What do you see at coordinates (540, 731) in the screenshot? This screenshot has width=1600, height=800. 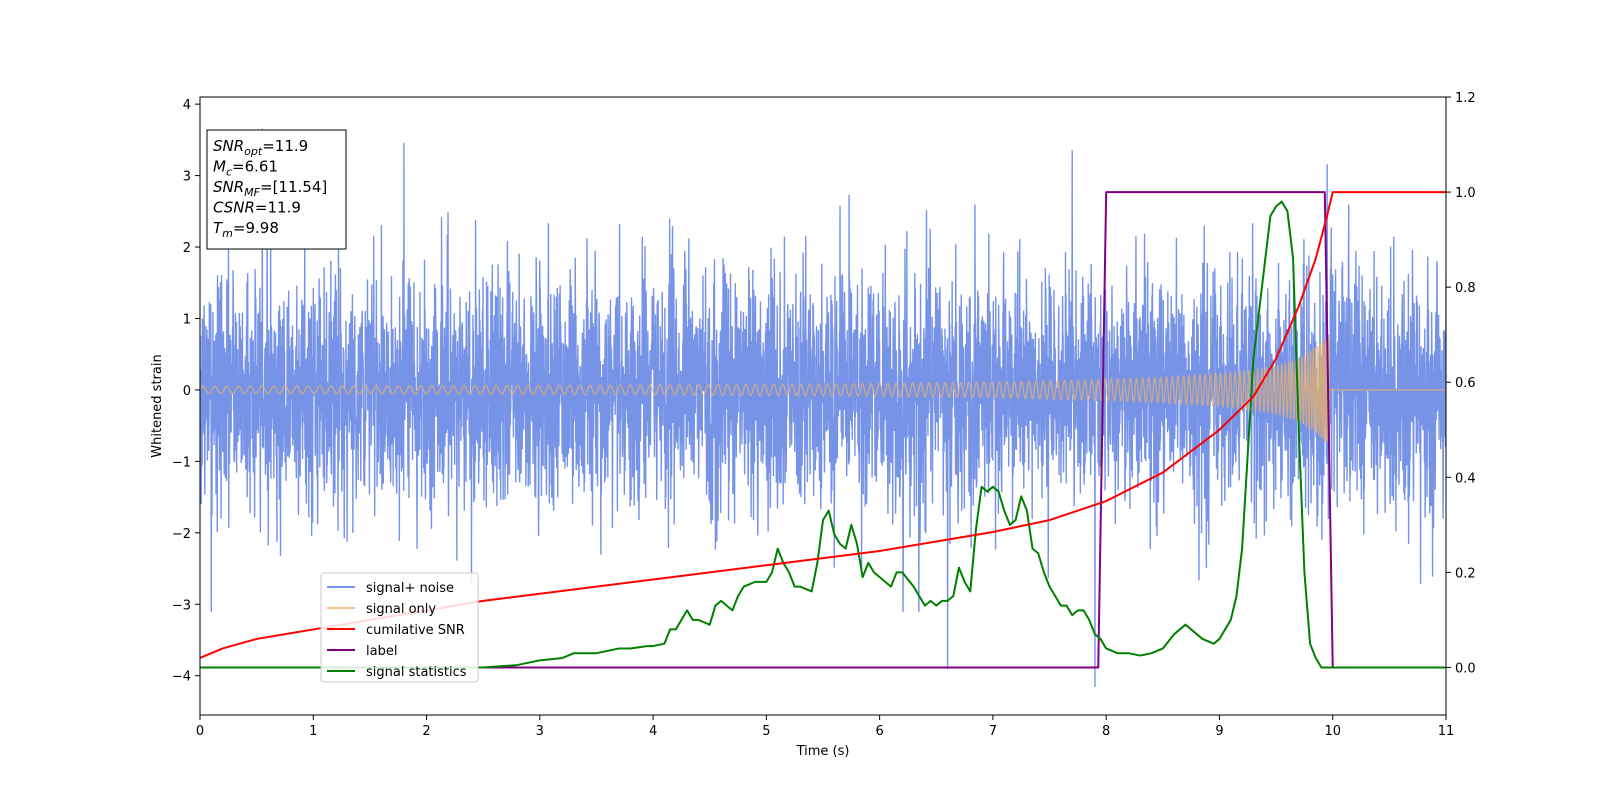 I see `x-tick-label: 3` at bounding box center [540, 731].